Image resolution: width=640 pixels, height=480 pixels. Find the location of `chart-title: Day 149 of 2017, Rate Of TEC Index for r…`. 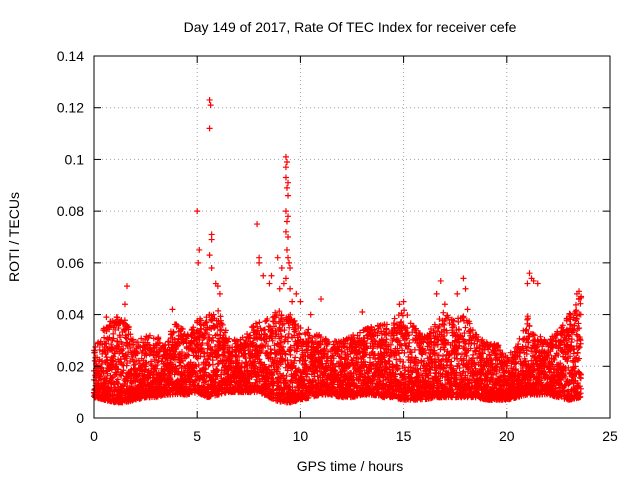

chart-title: Day 149 of 2017, Rate Of TEC Index for r… is located at coordinates (350, 27).